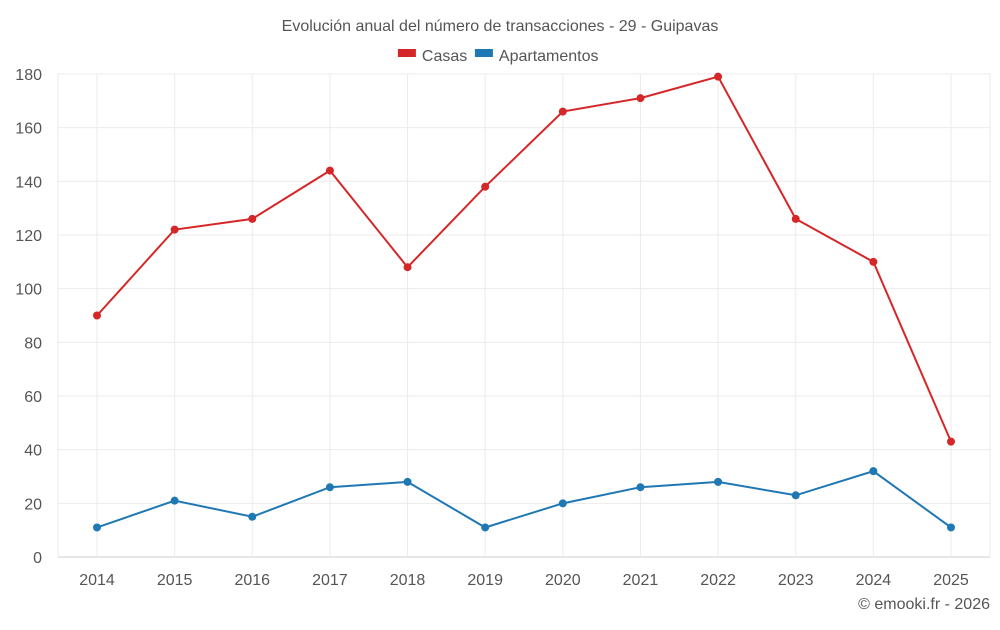 The width and height of the screenshot is (1000, 630). I want to click on series-apartamentos, so click(524, 499).